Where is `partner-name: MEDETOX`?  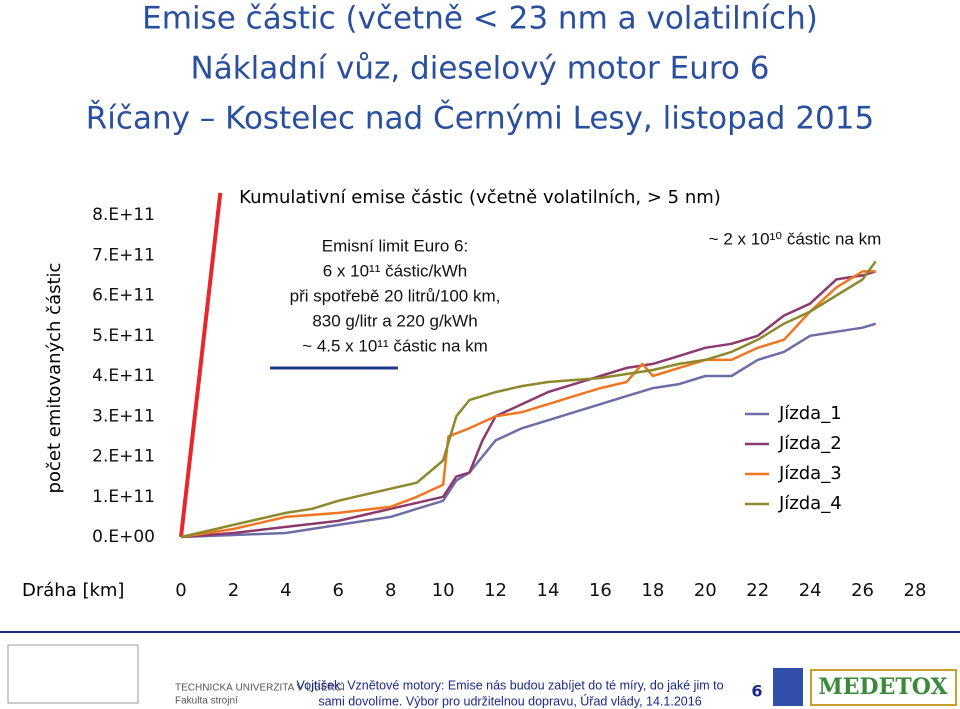 partner-name: MEDETOX is located at coordinates (883, 687).